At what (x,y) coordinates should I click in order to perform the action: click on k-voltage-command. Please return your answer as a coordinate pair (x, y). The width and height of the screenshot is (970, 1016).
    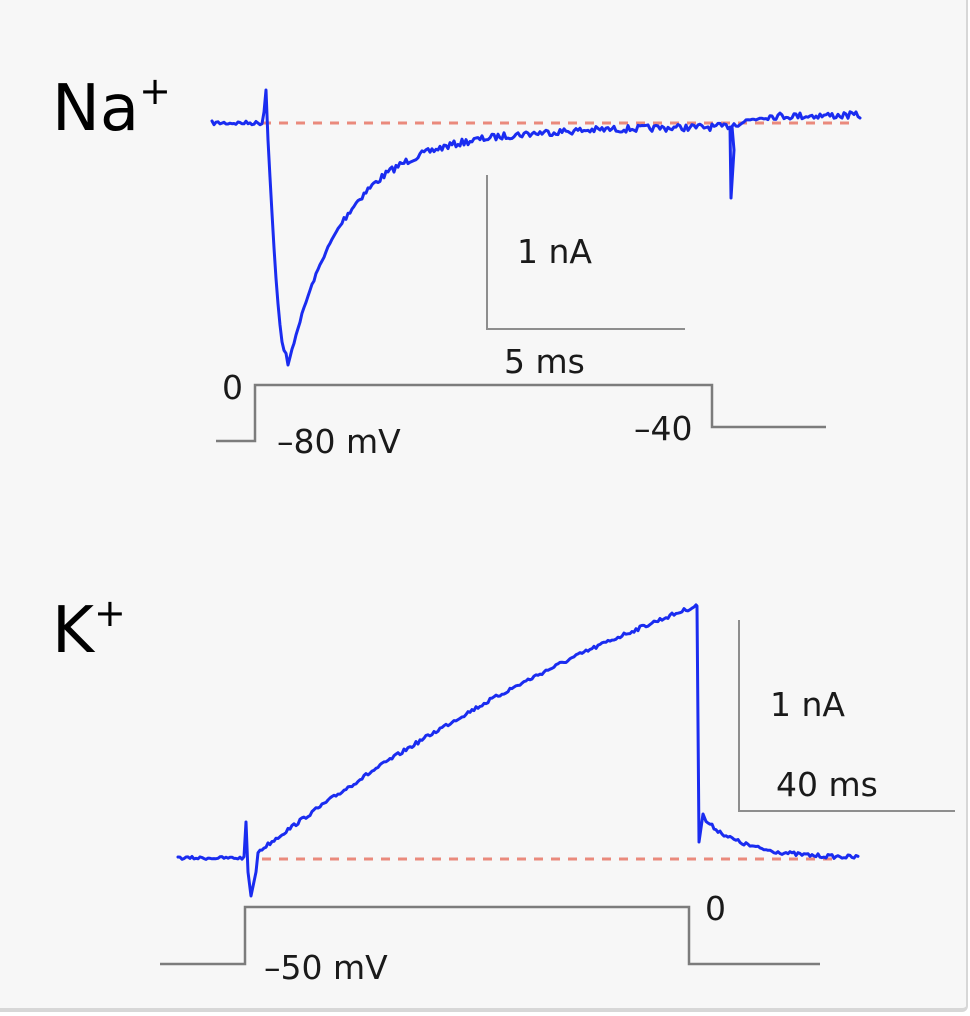
    Looking at the image, I should click on (490, 935).